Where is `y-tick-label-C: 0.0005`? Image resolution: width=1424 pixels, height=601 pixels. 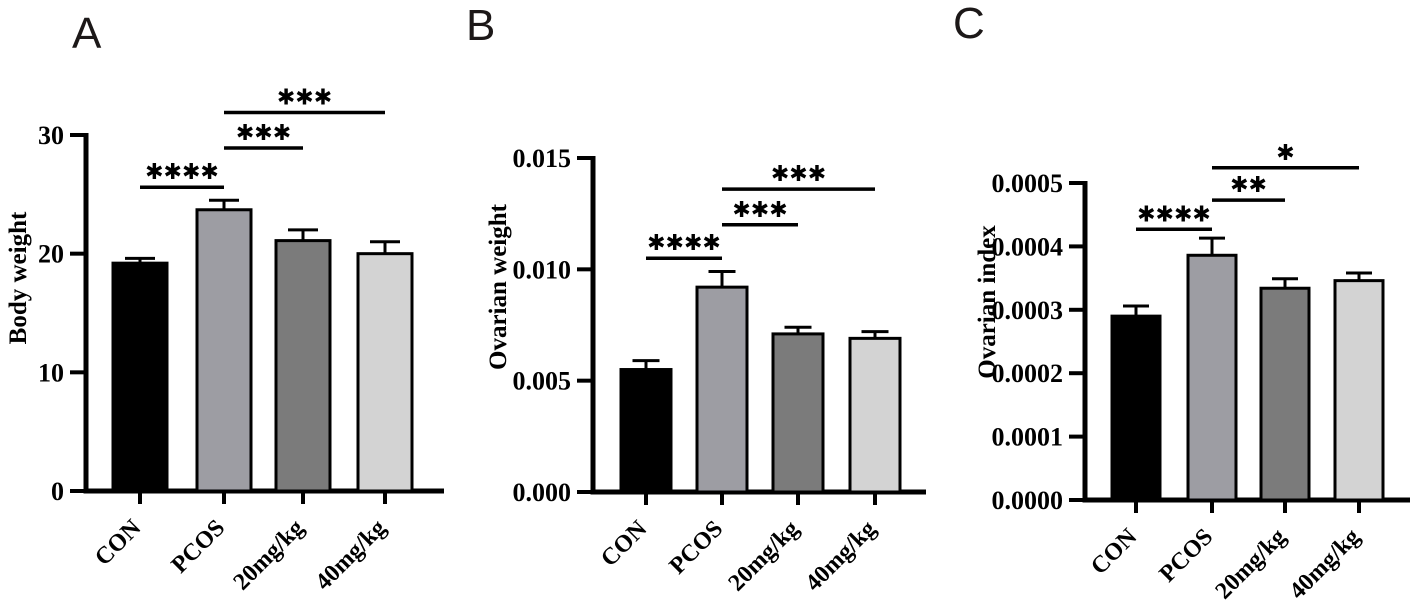
y-tick-label-C: 0.0005 is located at coordinates (1028, 183).